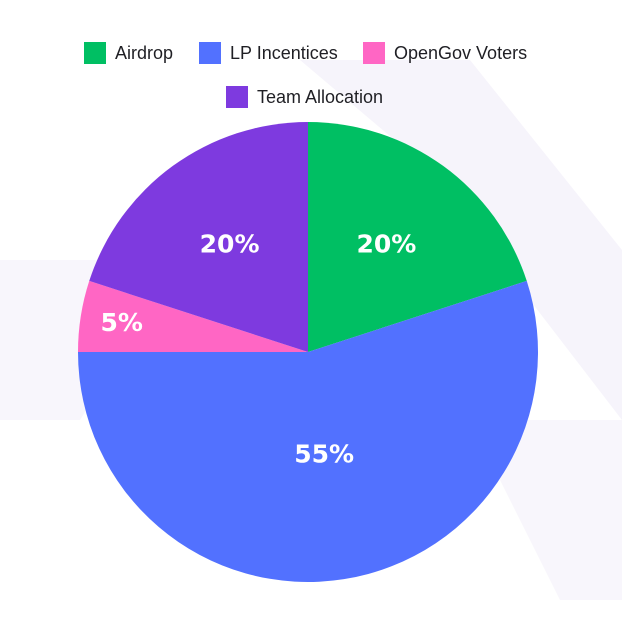 The width and height of the screenshot is (622, 640). I want to click on legend-item-opengov-voters: OpenGov Voters, so click(445, 53).